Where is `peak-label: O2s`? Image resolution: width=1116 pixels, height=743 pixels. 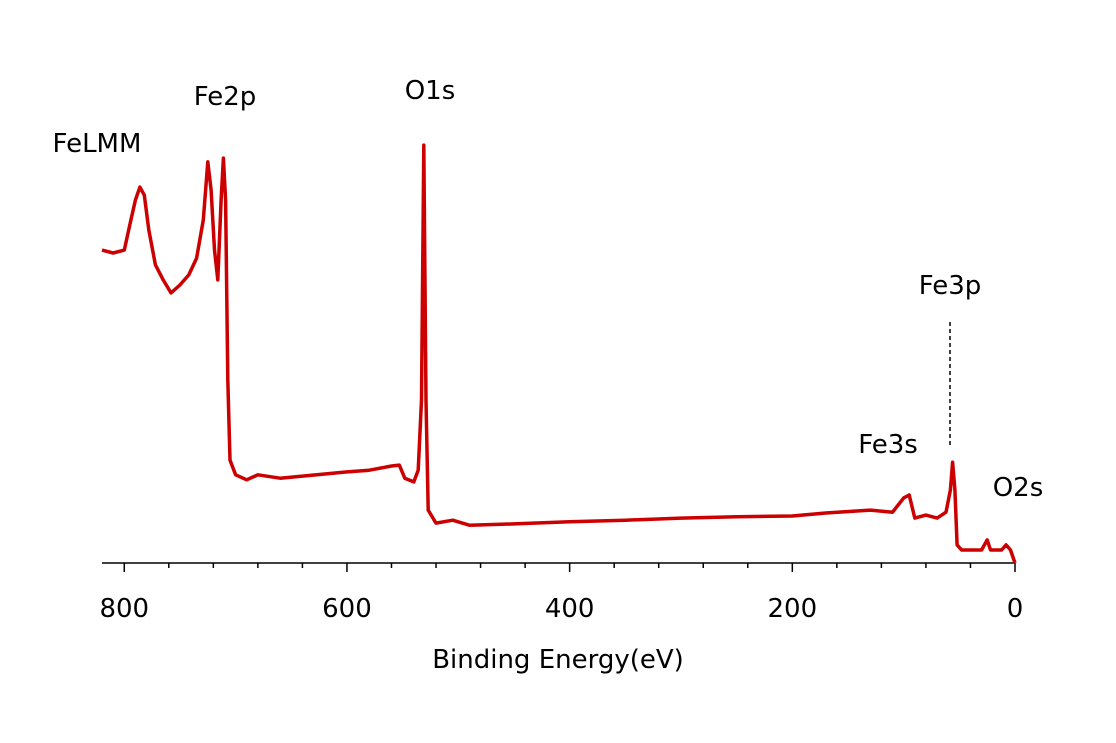 peak-label: O2s is located at coordinates (1018, 488).